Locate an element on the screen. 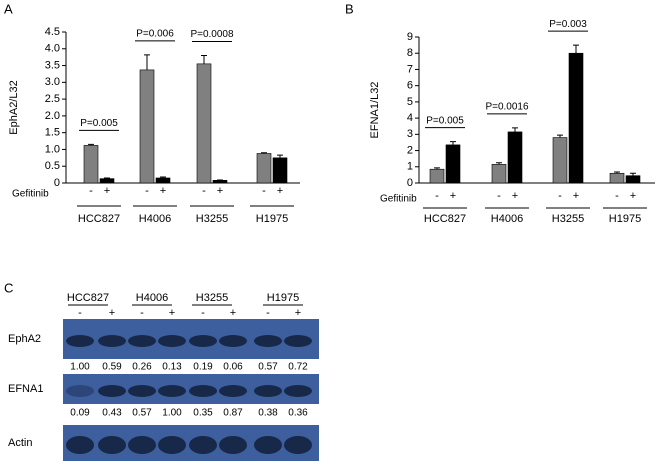 The image size is (661, 466). p-value: P=0.006 is located at coordinates (155, 33).